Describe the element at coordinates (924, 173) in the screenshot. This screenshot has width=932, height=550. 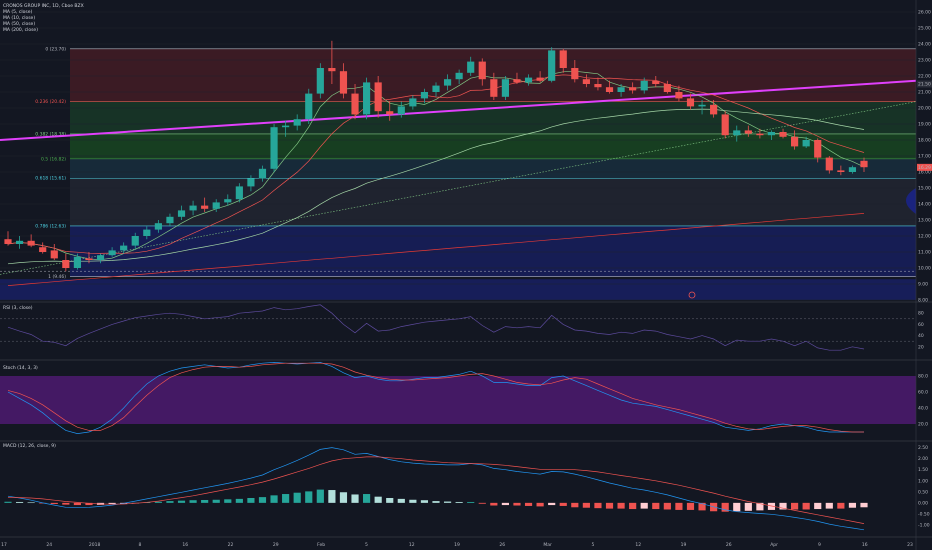
I see `price-tick-label: 16.00` at that location.